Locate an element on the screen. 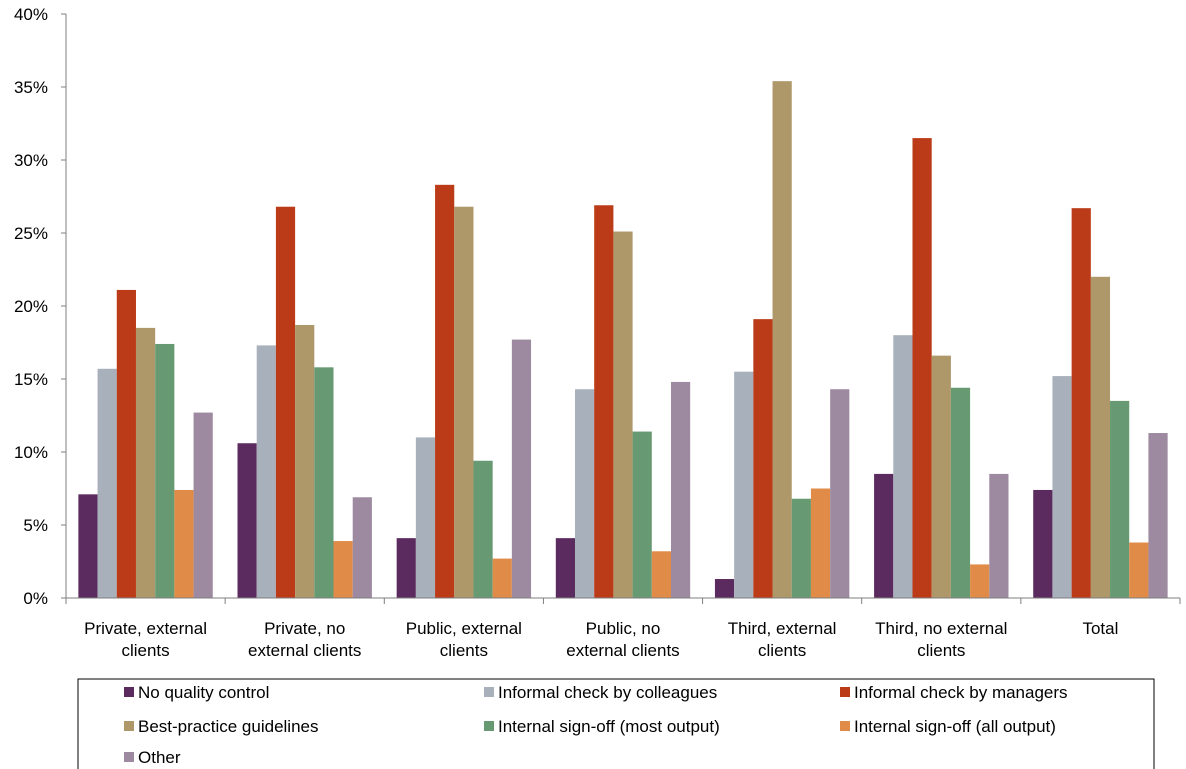 The width and height of the screenshot is (1186, 769). y-tick-label: 10% is located at coordinates (31, 452).